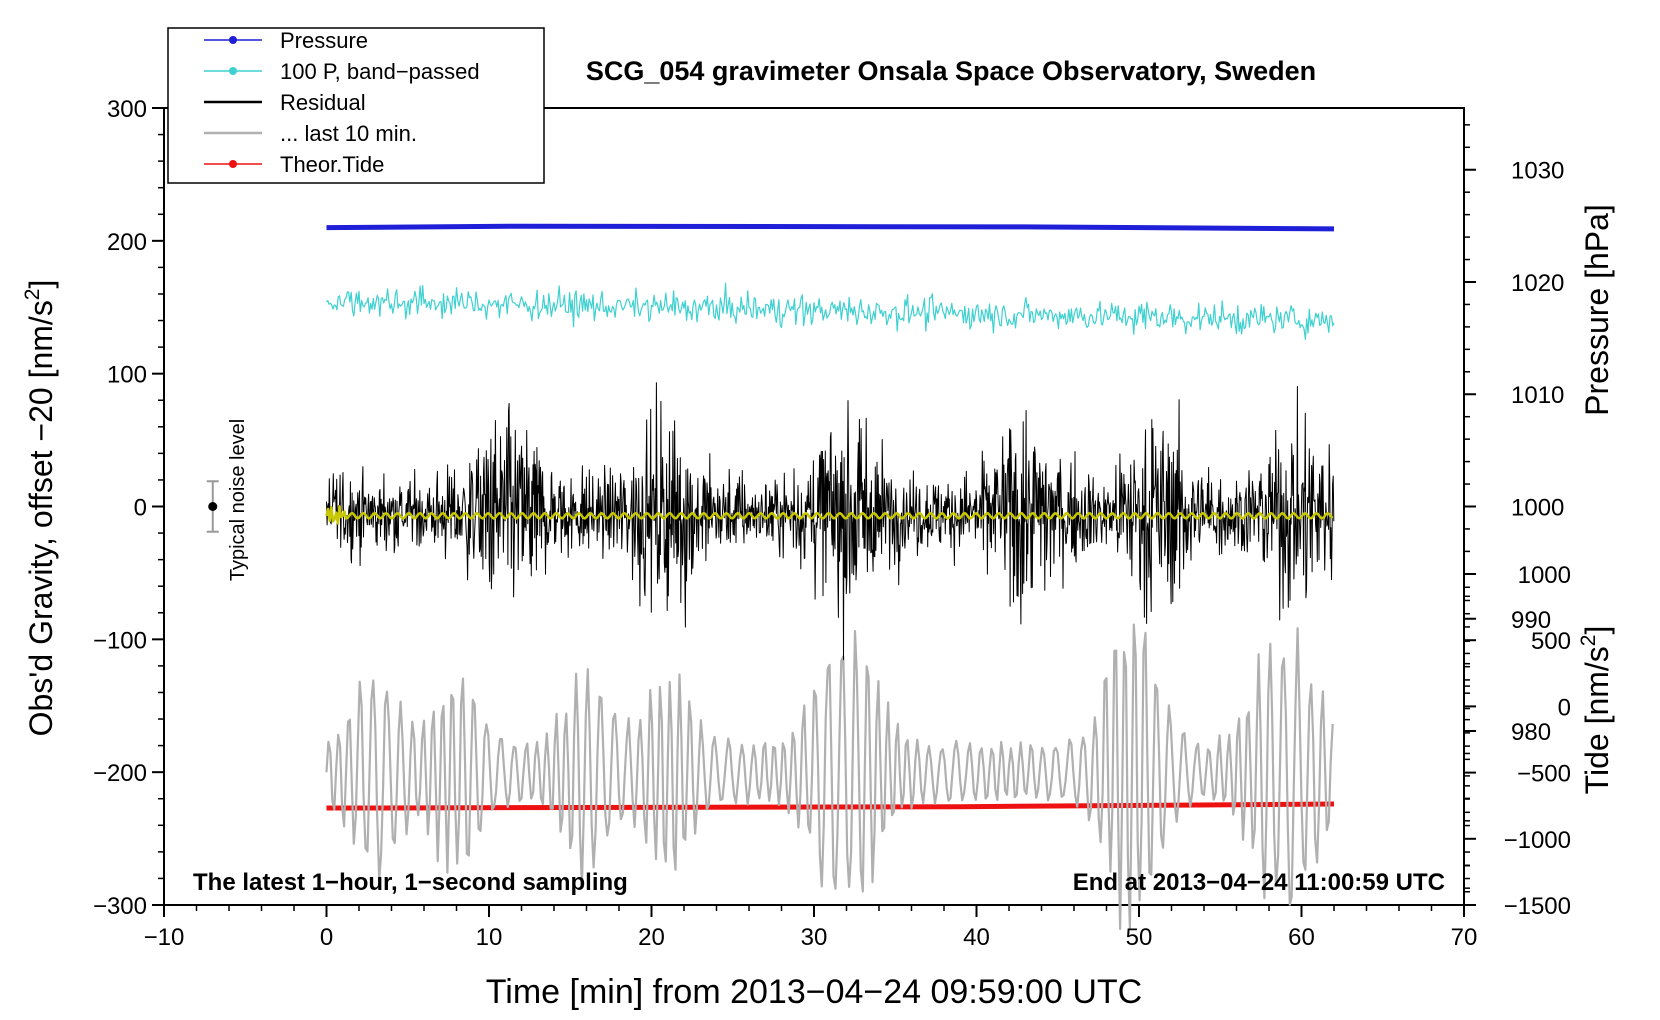 This screenshot has height=1020, width=1660. What do you see at coordinates (1259, 882) in the screenshot?
I see `annotation-end-time: End at 2013−04−24 11:00:59 UTC` at bounding box center [1259, 882].